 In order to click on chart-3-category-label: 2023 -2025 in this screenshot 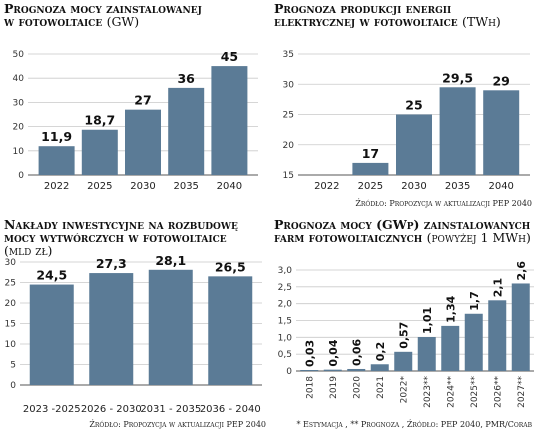, I will do `click(52, 409)`.